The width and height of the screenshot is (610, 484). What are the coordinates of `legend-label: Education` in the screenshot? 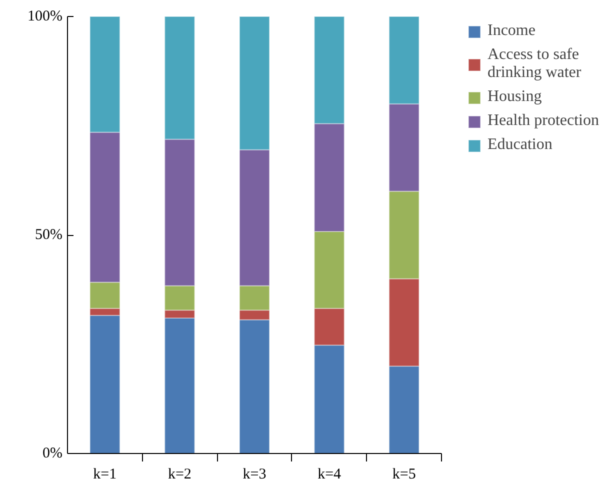 It's located at (519, 145).